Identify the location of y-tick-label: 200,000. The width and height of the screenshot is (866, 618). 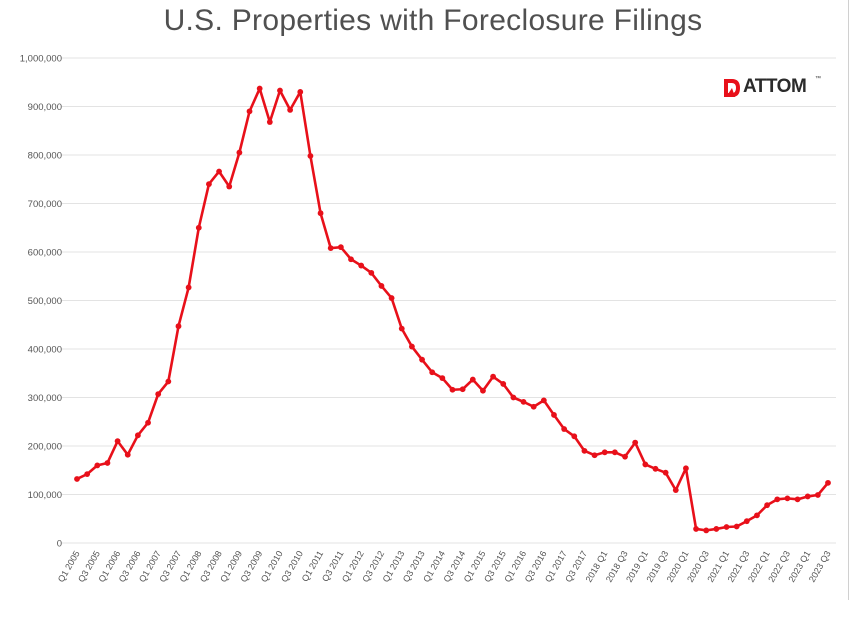
(45, 447).